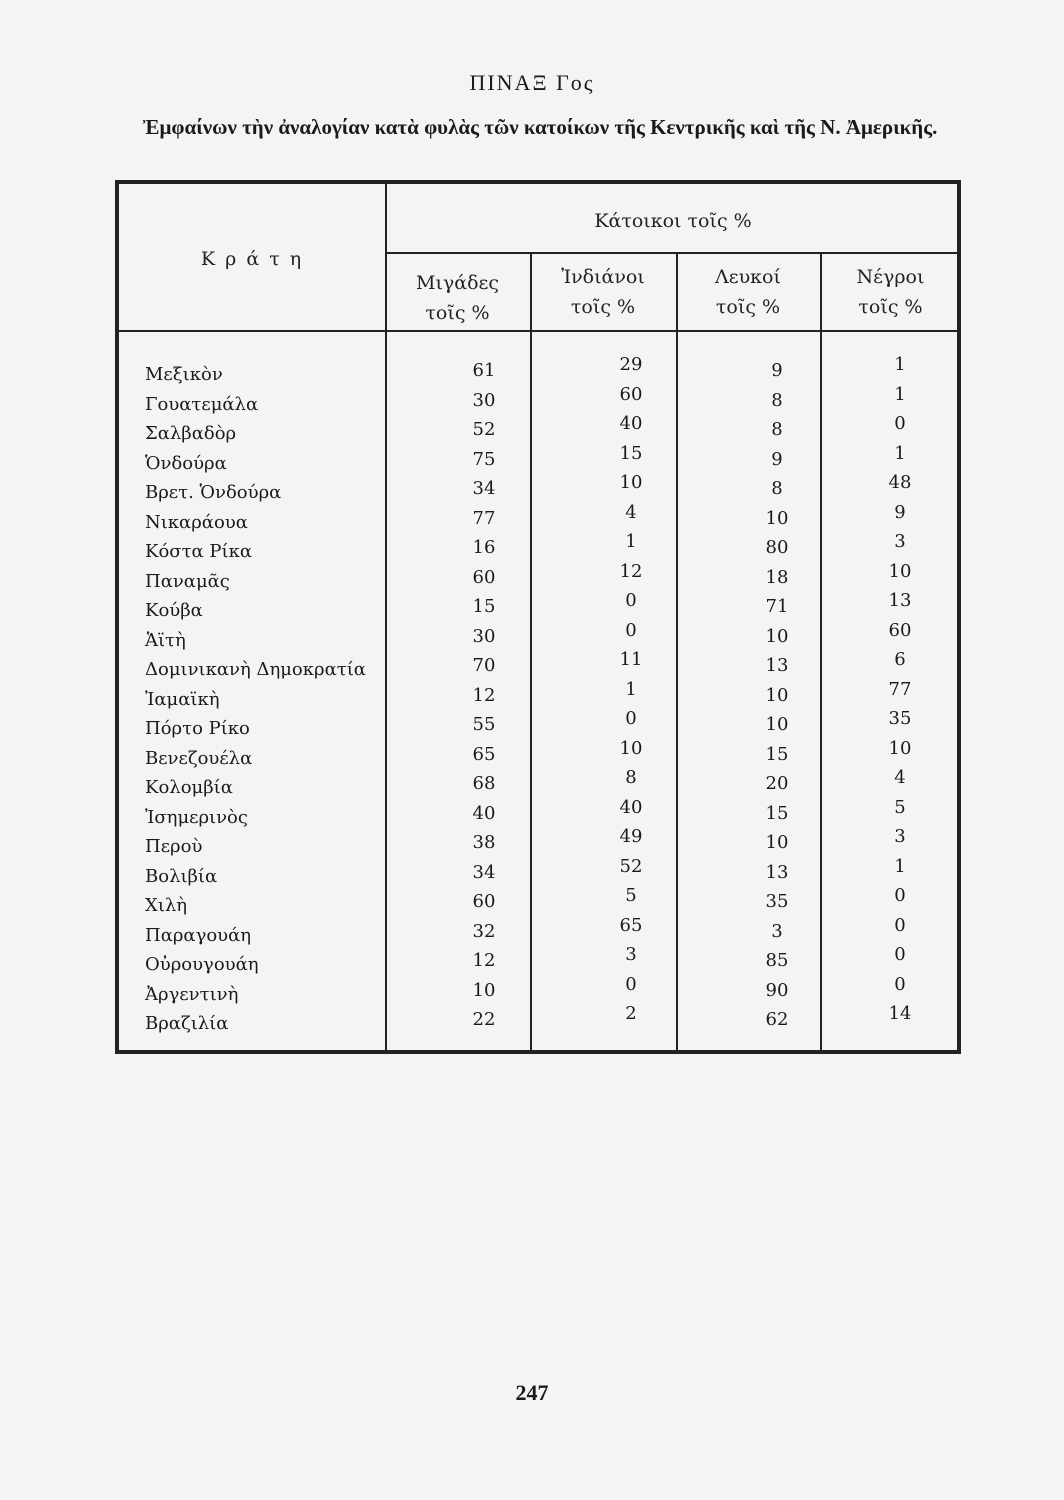 The height and width of the screenshot is (1500, 1064). Describe the element at coordinates (542, 581) in the screenshot. I see `table-row: Παναμᾶς 60 12 18 10` at that location.